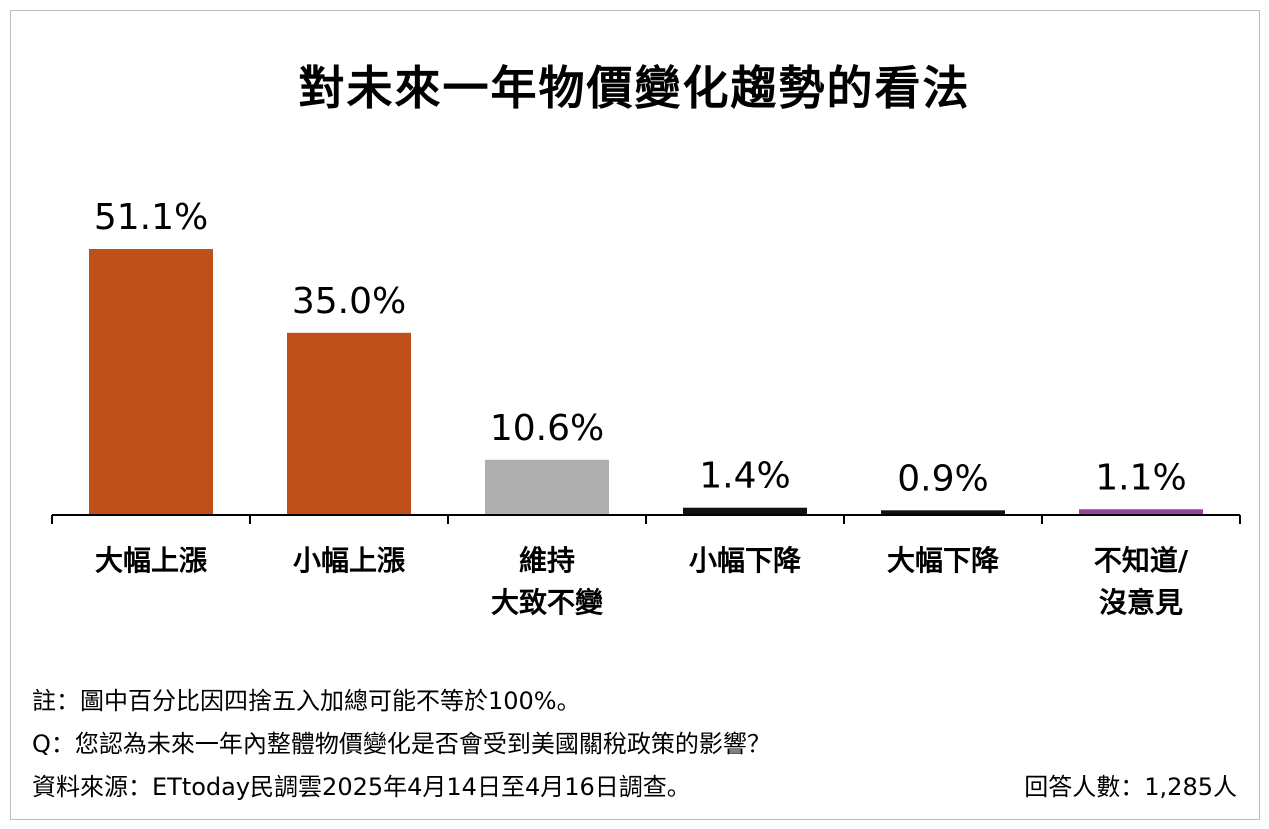 The image size is (1269, 829). What do you see at coordinates (349, 301) in the screenshot?
I see `data-label: 35.0%` at bounding box center [349, 301].